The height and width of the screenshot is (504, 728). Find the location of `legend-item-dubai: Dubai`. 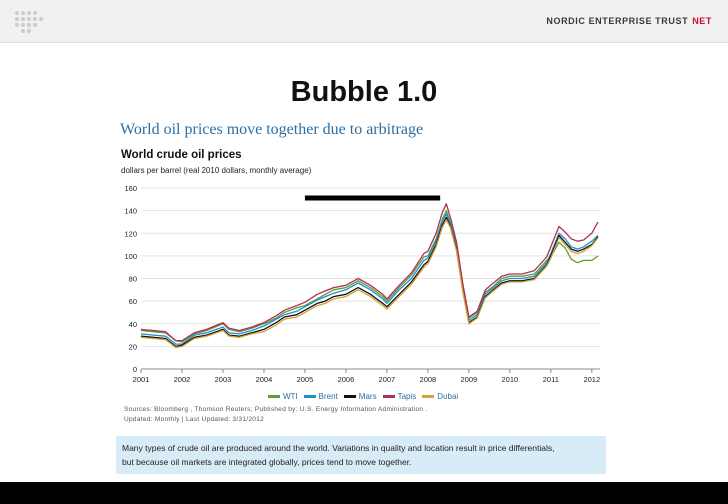

legend-item-dubai: Dubai is located at coordinates (440, 396).